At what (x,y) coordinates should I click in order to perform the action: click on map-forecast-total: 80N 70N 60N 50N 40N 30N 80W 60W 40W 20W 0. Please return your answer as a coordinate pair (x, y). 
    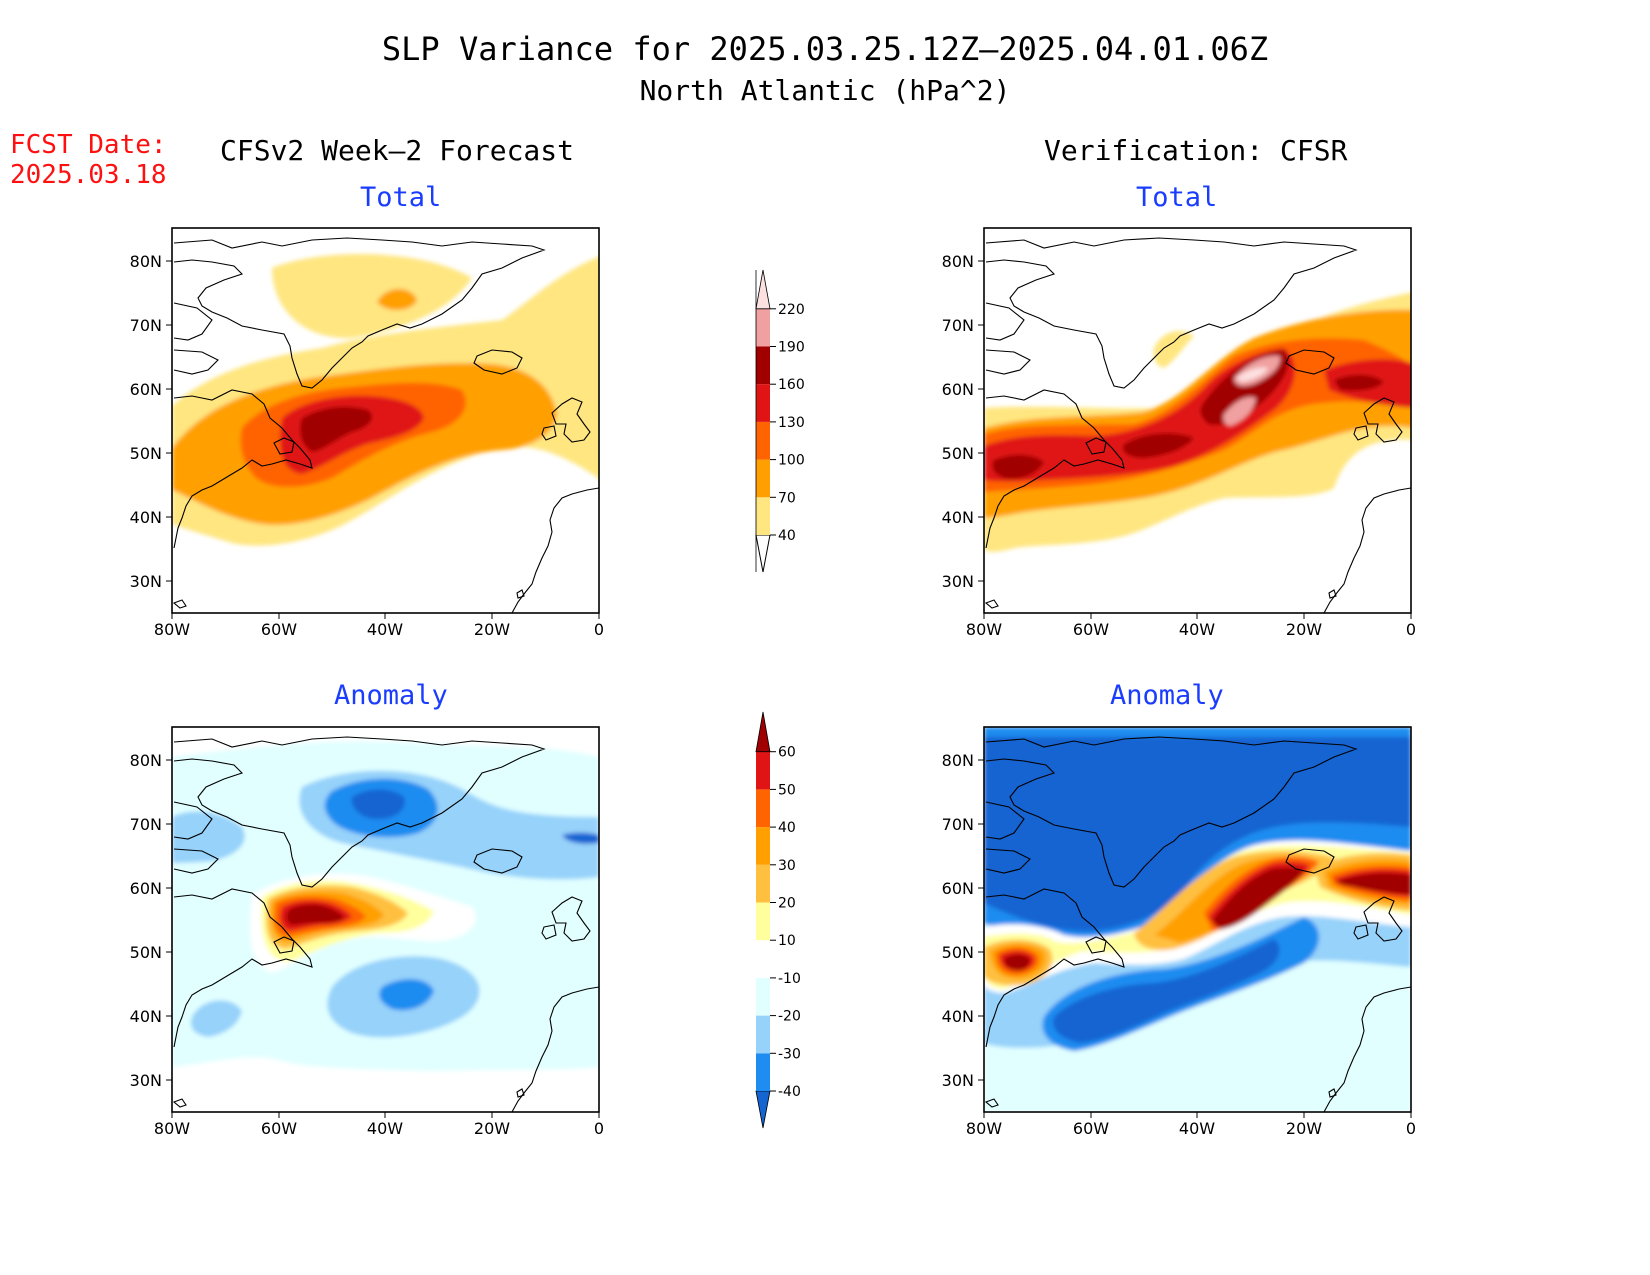
    Looking at the image, I should click on (367, 433).